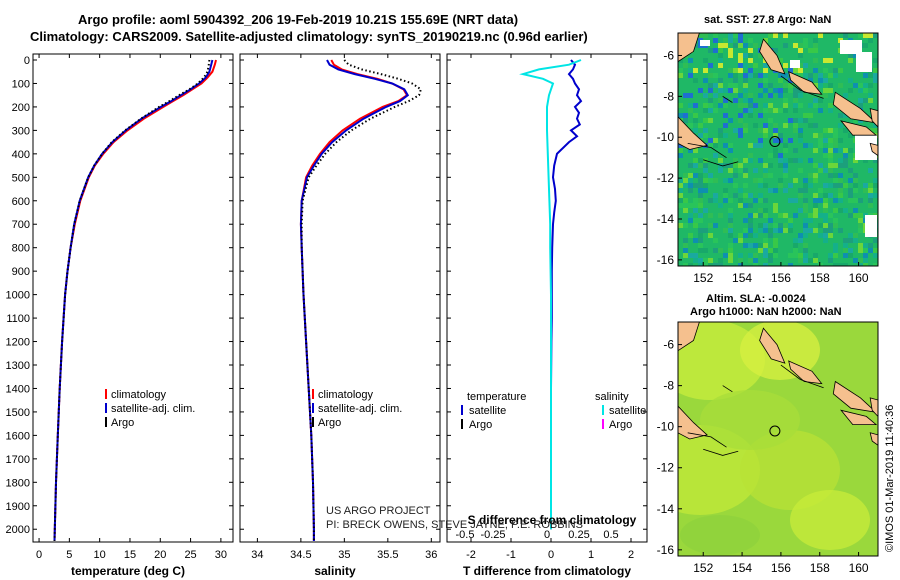 The height and width of the screenshot is (580, 900). I want to click on y-tick-label: 200, so click(21, 108).